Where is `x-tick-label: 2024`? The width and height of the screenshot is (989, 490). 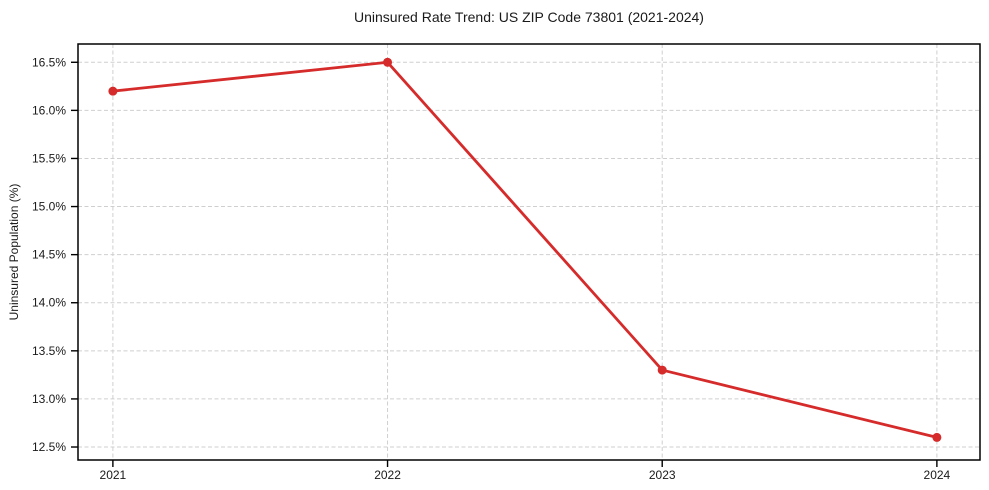
x-tick-label: 2024 is located at coordinates (937, 475).